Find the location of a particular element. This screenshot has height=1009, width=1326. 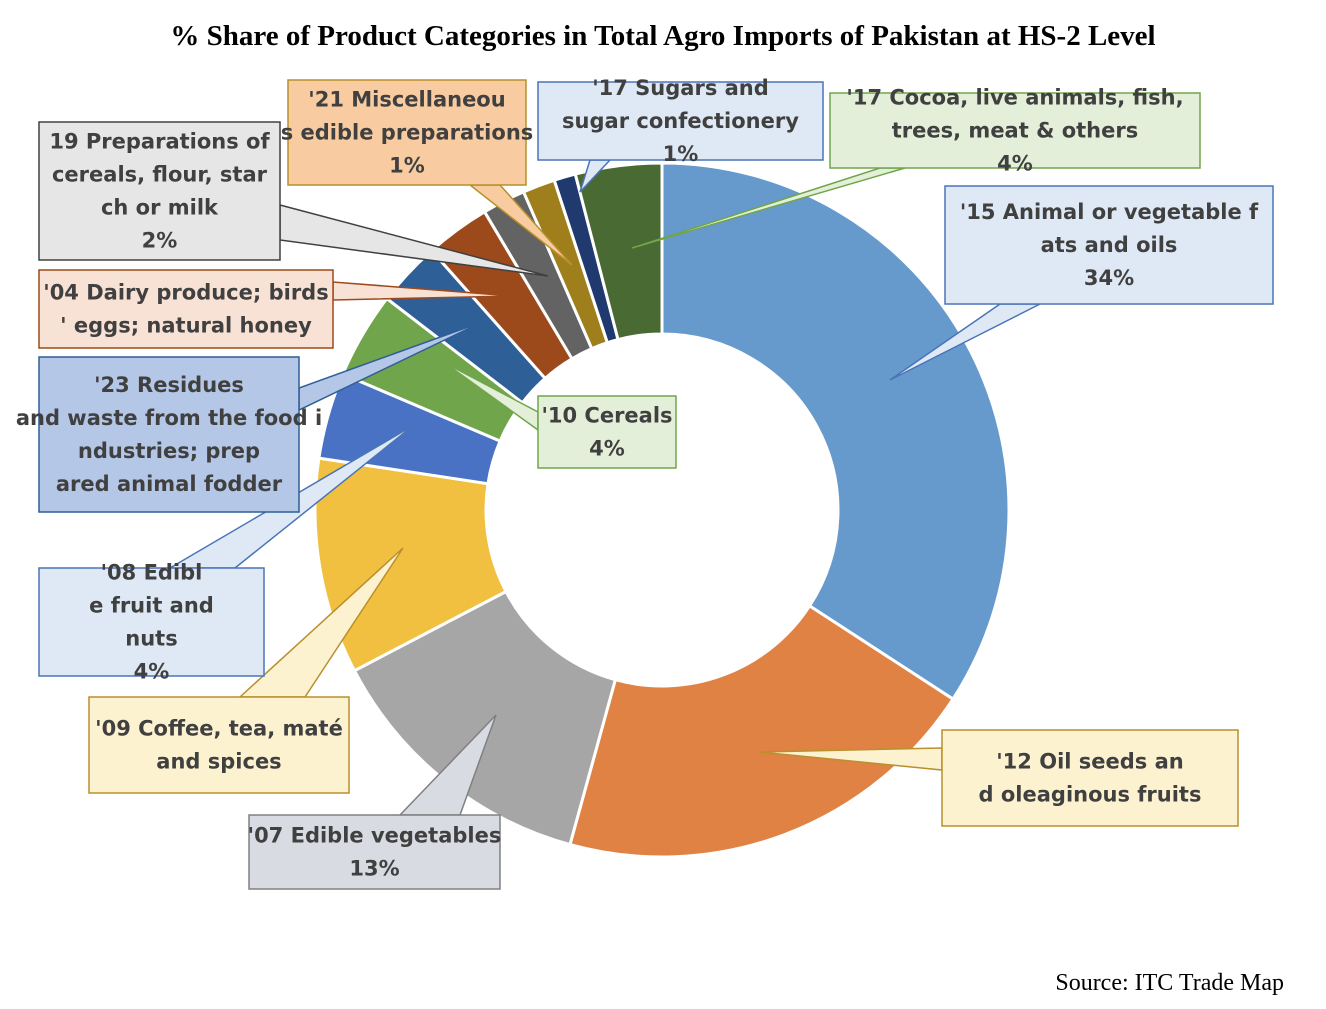

callout-label: '10 Cereals 4% is located at coordinates (607, 432).